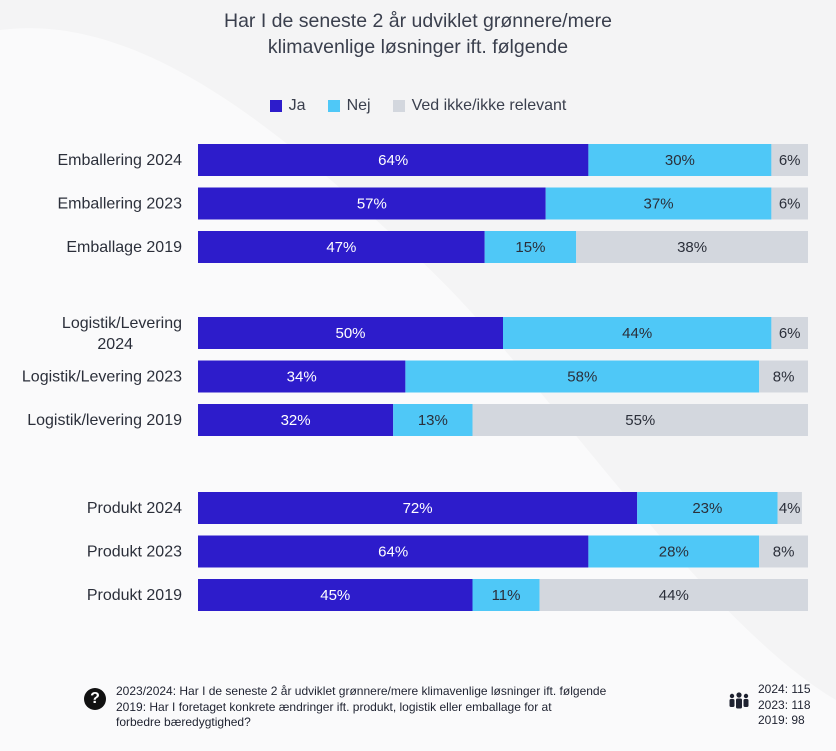 The width and height of the screenshot is (836, 751). I want to click on bar-ja-emballering-2024, so click(393, 160).